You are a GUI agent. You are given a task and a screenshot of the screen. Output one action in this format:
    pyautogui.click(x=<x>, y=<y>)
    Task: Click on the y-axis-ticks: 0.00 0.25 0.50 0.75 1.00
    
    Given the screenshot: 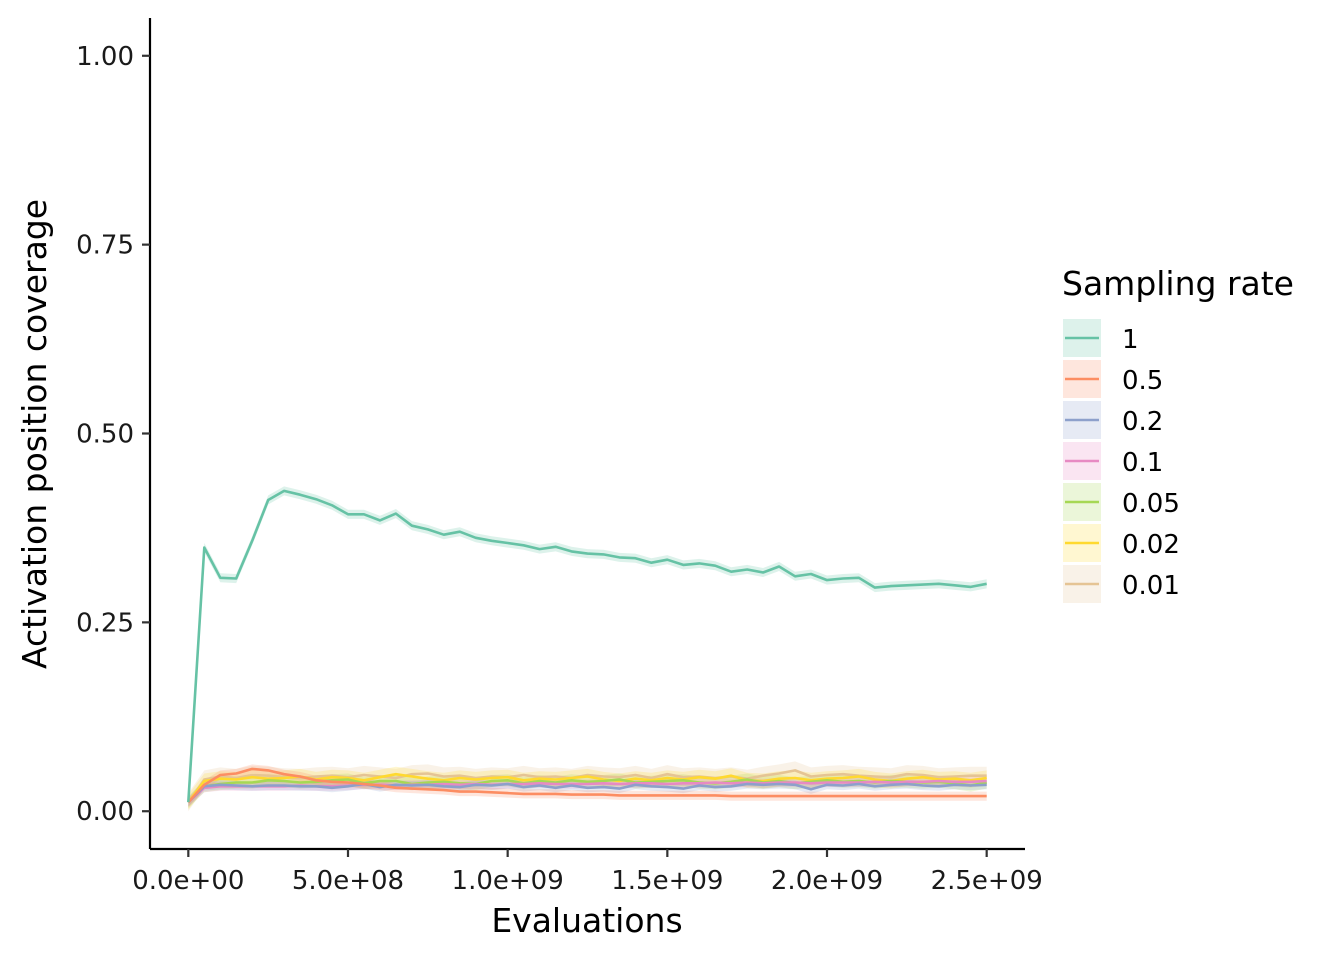 What is the action you would take?
    pyautogui.click(x=113, y=434)
    